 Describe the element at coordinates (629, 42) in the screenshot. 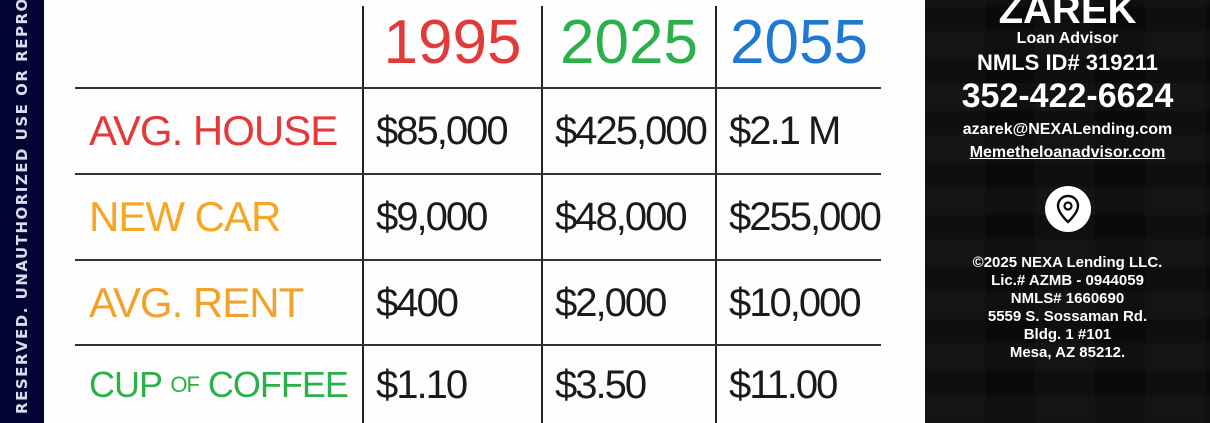

I see `year-header-2025: 2025` at that location.